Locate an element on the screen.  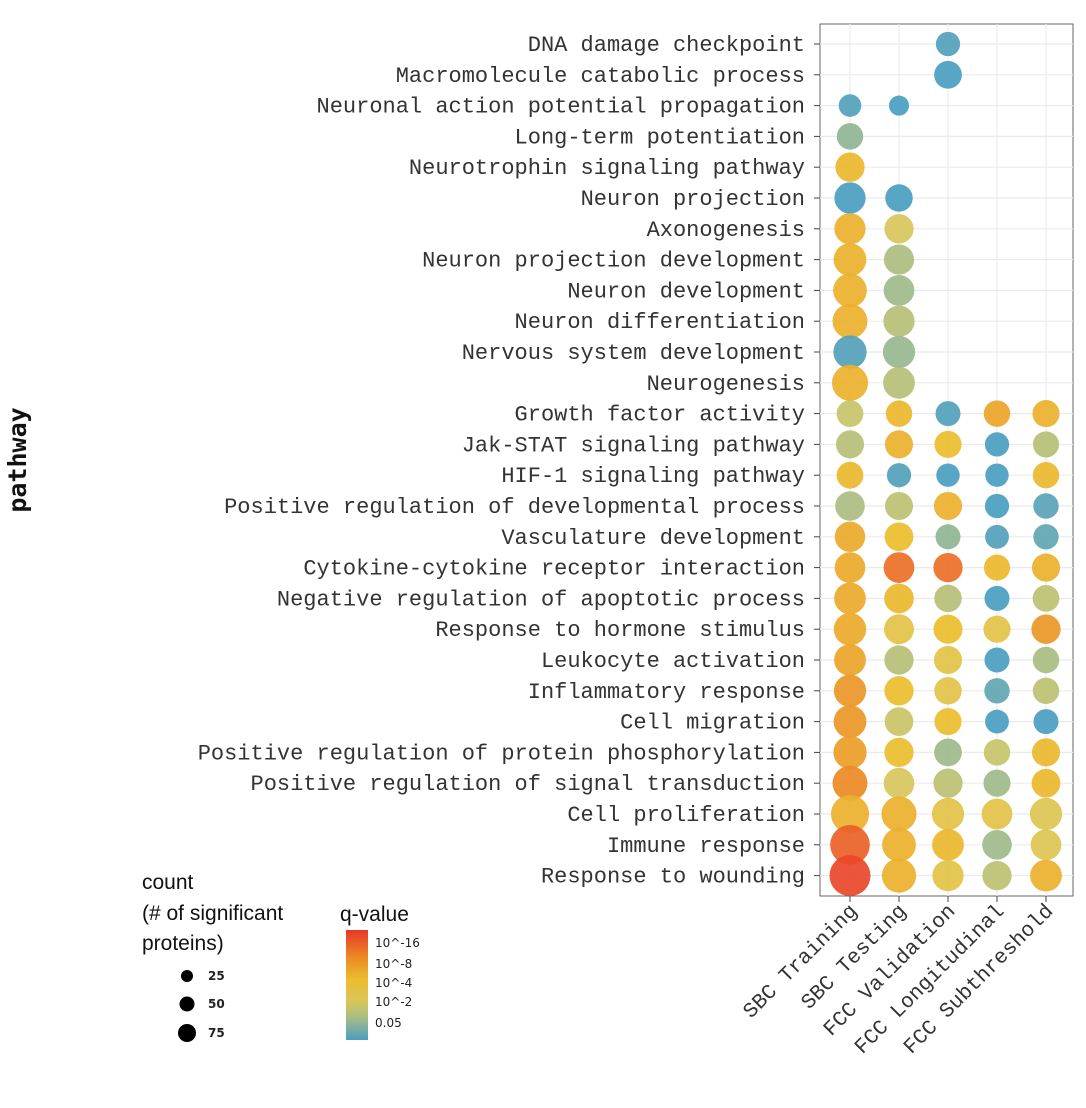
y-tick-label: Neuron projection is located at coordinates (693, 199).